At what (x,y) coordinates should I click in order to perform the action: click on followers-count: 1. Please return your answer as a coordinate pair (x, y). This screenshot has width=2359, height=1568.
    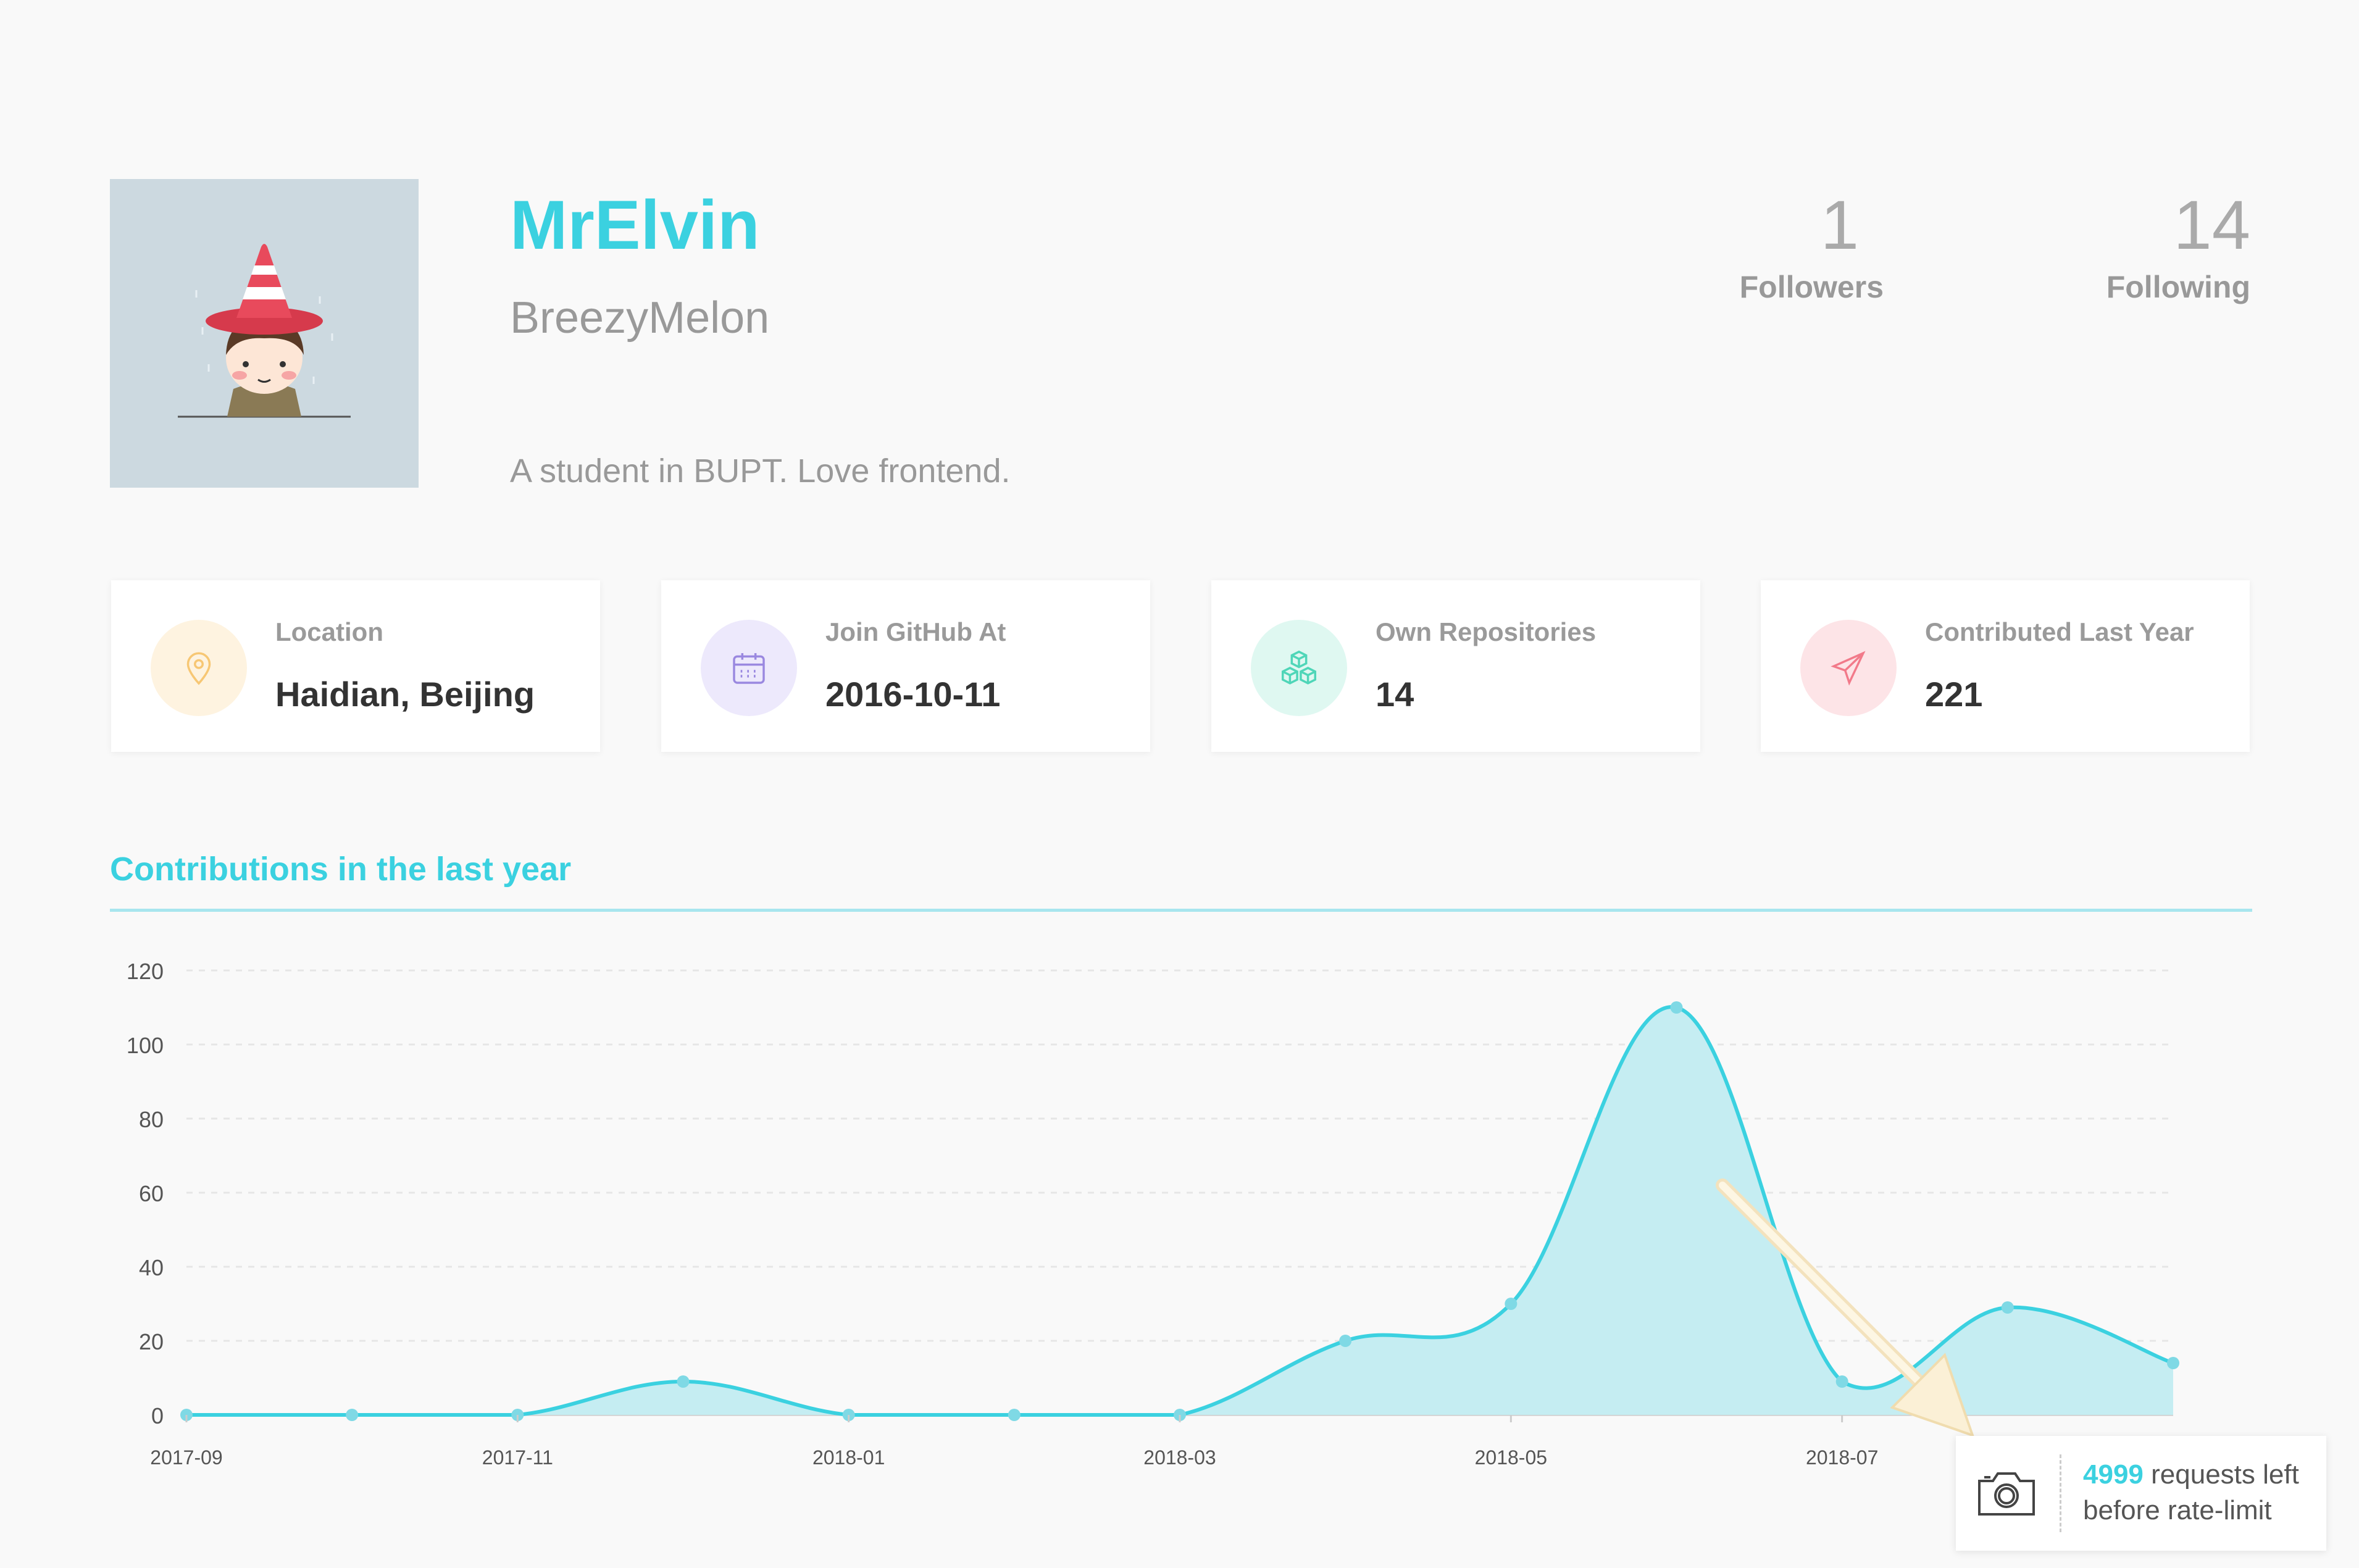
    Looking at the image, I should click on (1839, 225).